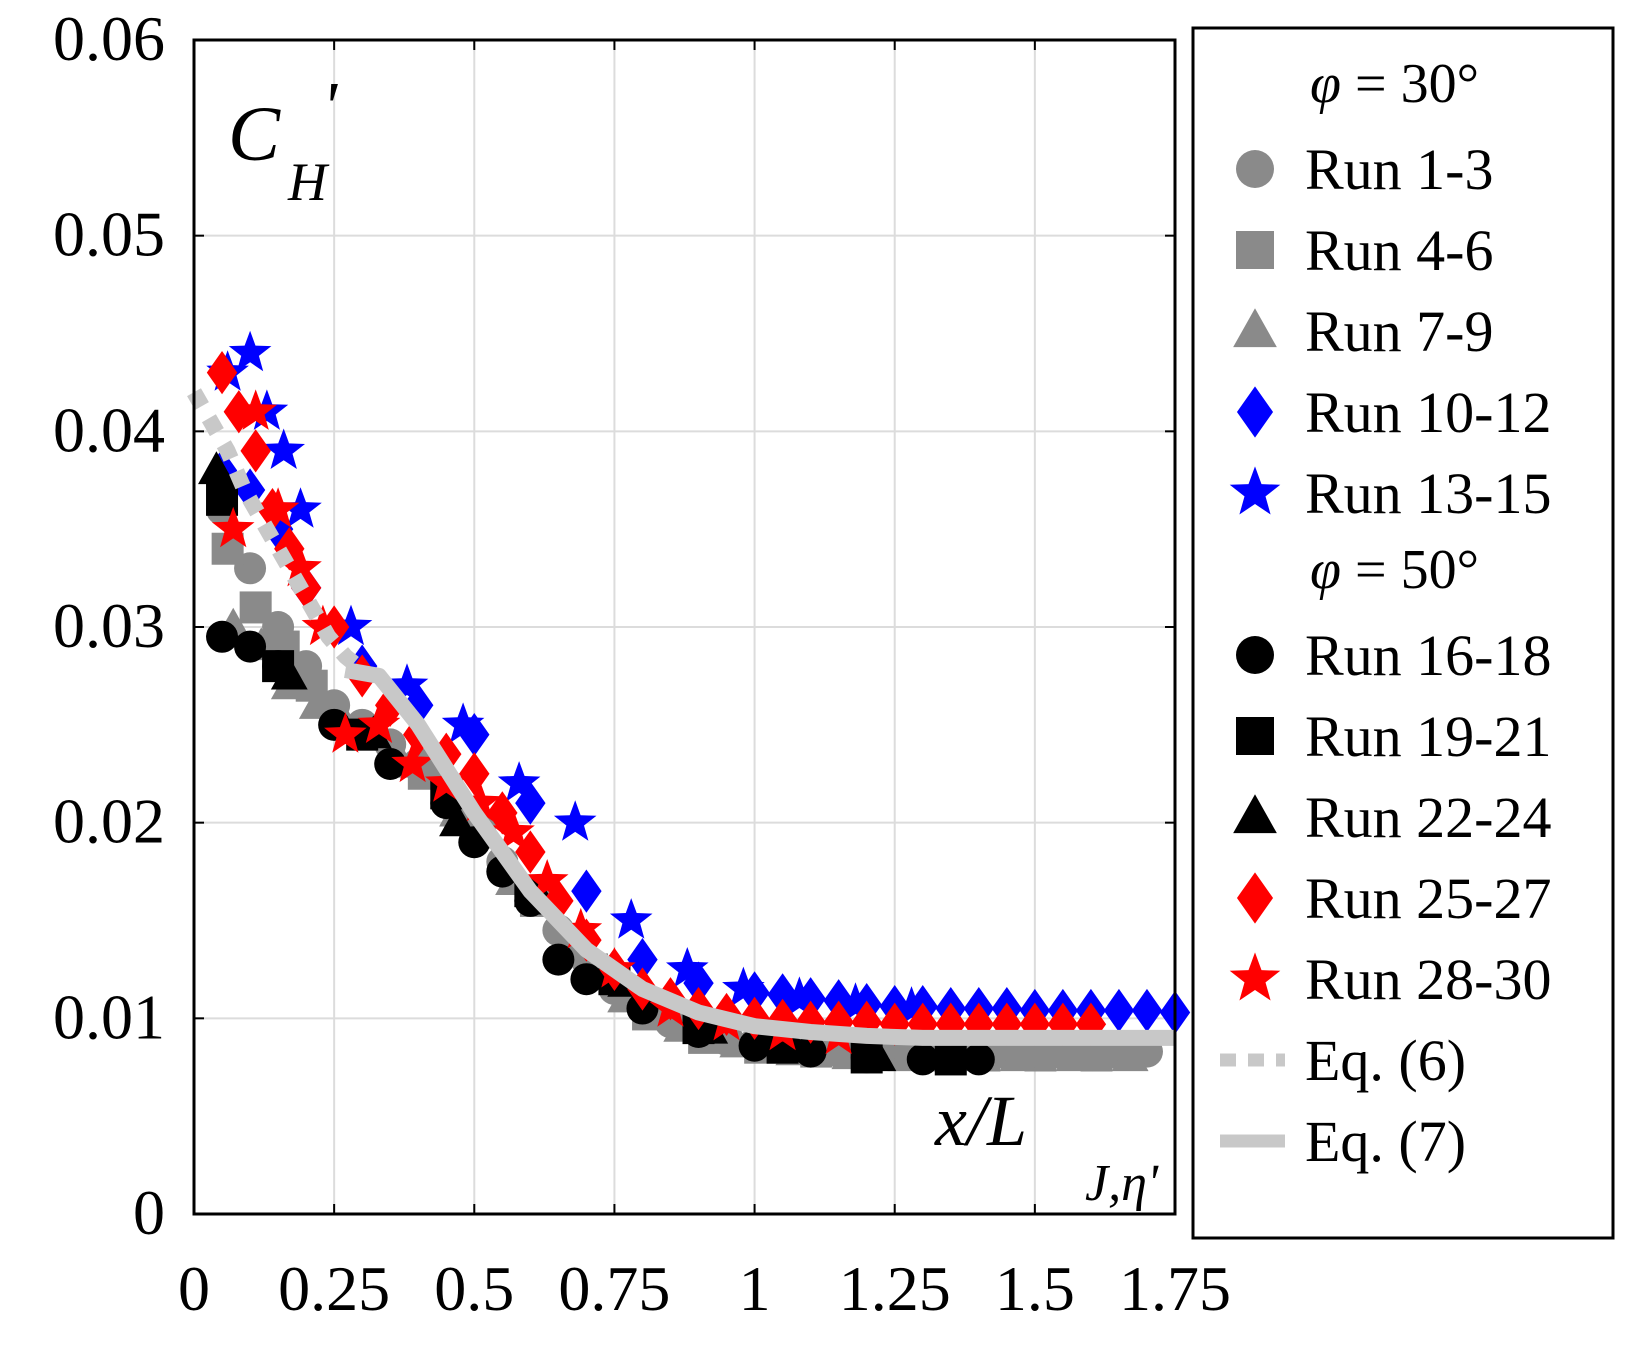 The width and height of the screenshot is (1630, 1346). What do you see at coordinates (1343, 1141) in the screenshot?
I see `legend-item: Eq. (7)` at bounding box center [1343, 1141].